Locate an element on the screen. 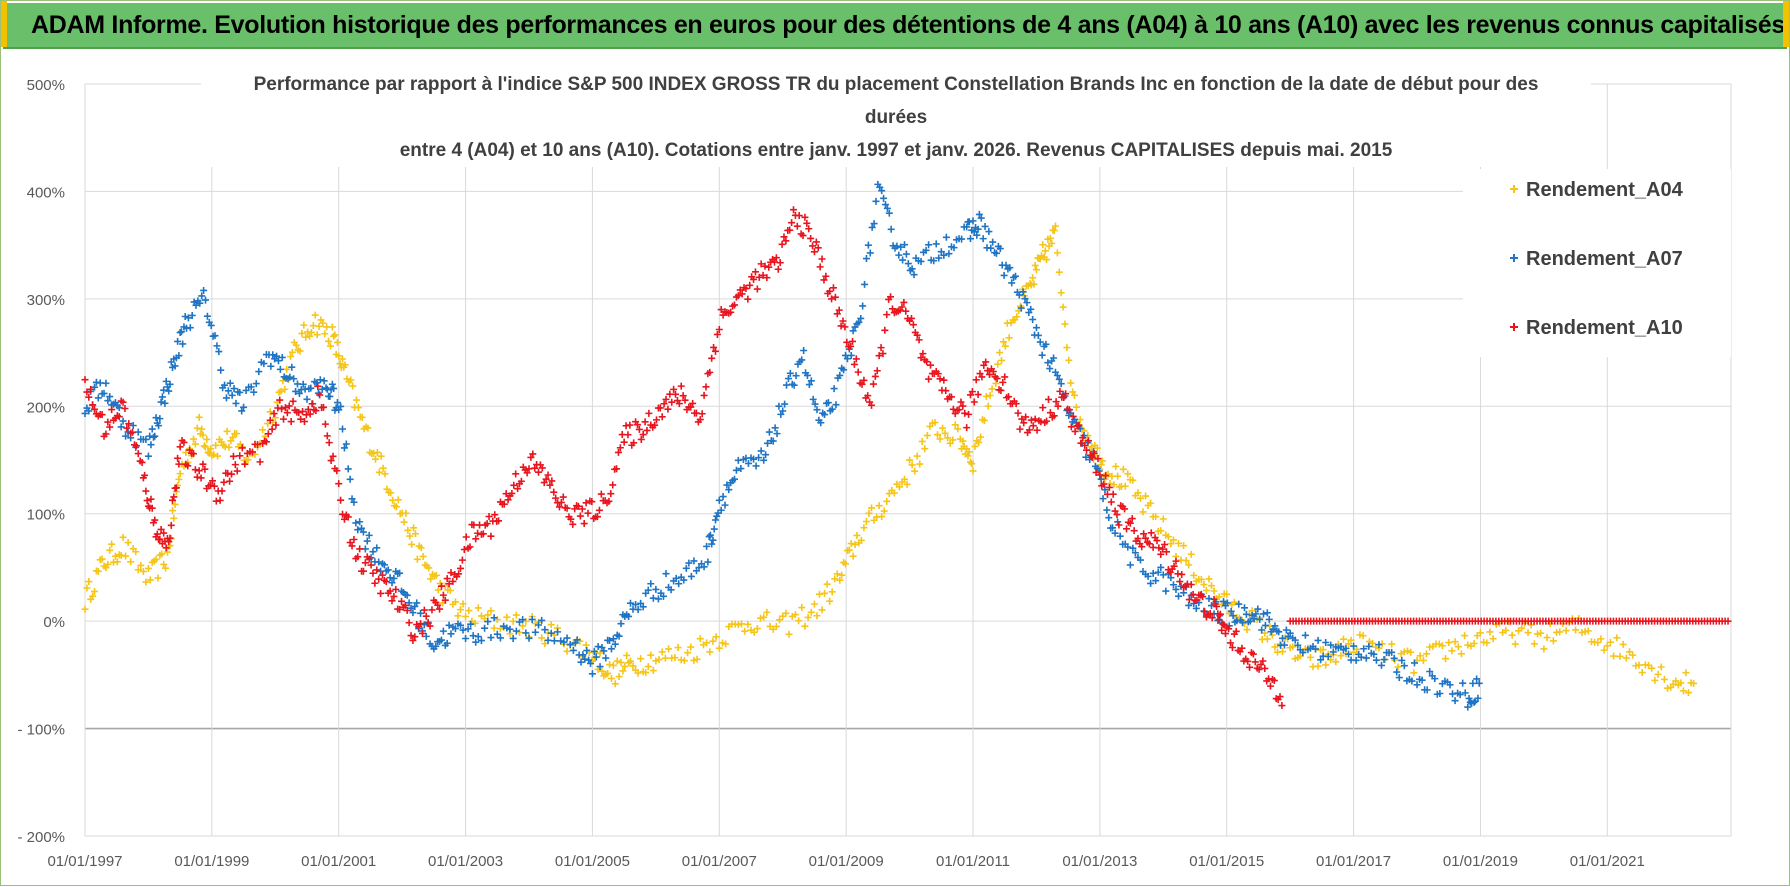 The width and height of the screenshot is (1790, 887). legend-background is located at coordinates (1597, 263).